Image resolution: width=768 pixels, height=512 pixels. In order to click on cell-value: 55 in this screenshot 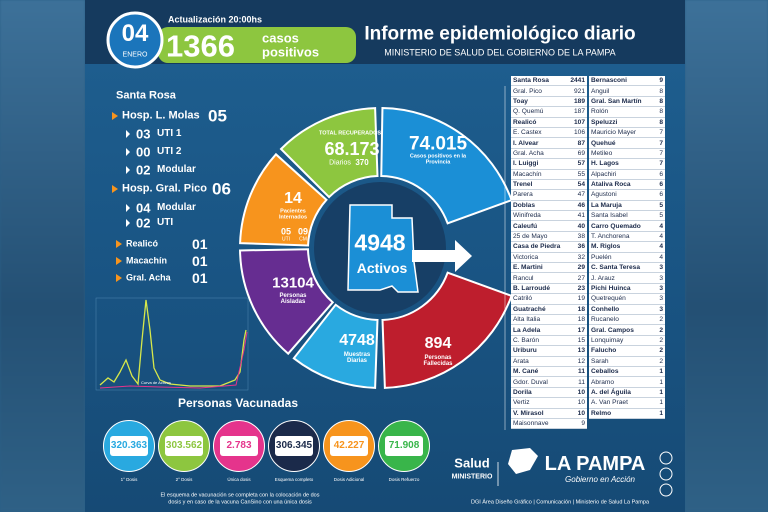, I will do `click(581, 174)`.